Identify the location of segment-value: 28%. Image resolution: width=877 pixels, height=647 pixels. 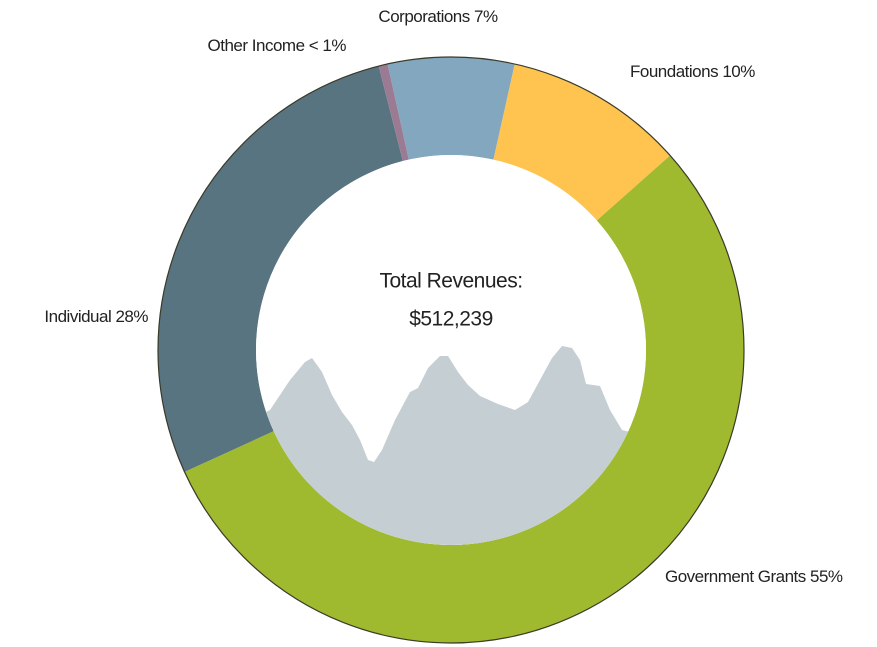
(131, 316).